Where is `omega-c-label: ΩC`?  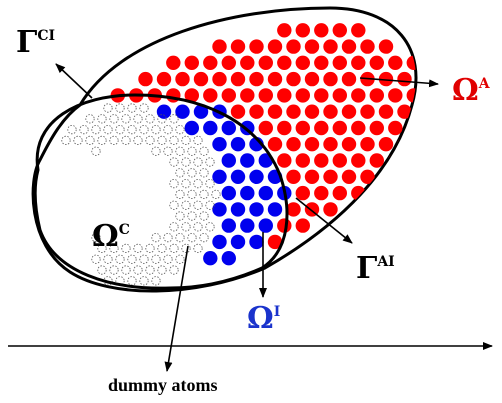 omega-c-label: ΩC is located at coordinates (111, 236).